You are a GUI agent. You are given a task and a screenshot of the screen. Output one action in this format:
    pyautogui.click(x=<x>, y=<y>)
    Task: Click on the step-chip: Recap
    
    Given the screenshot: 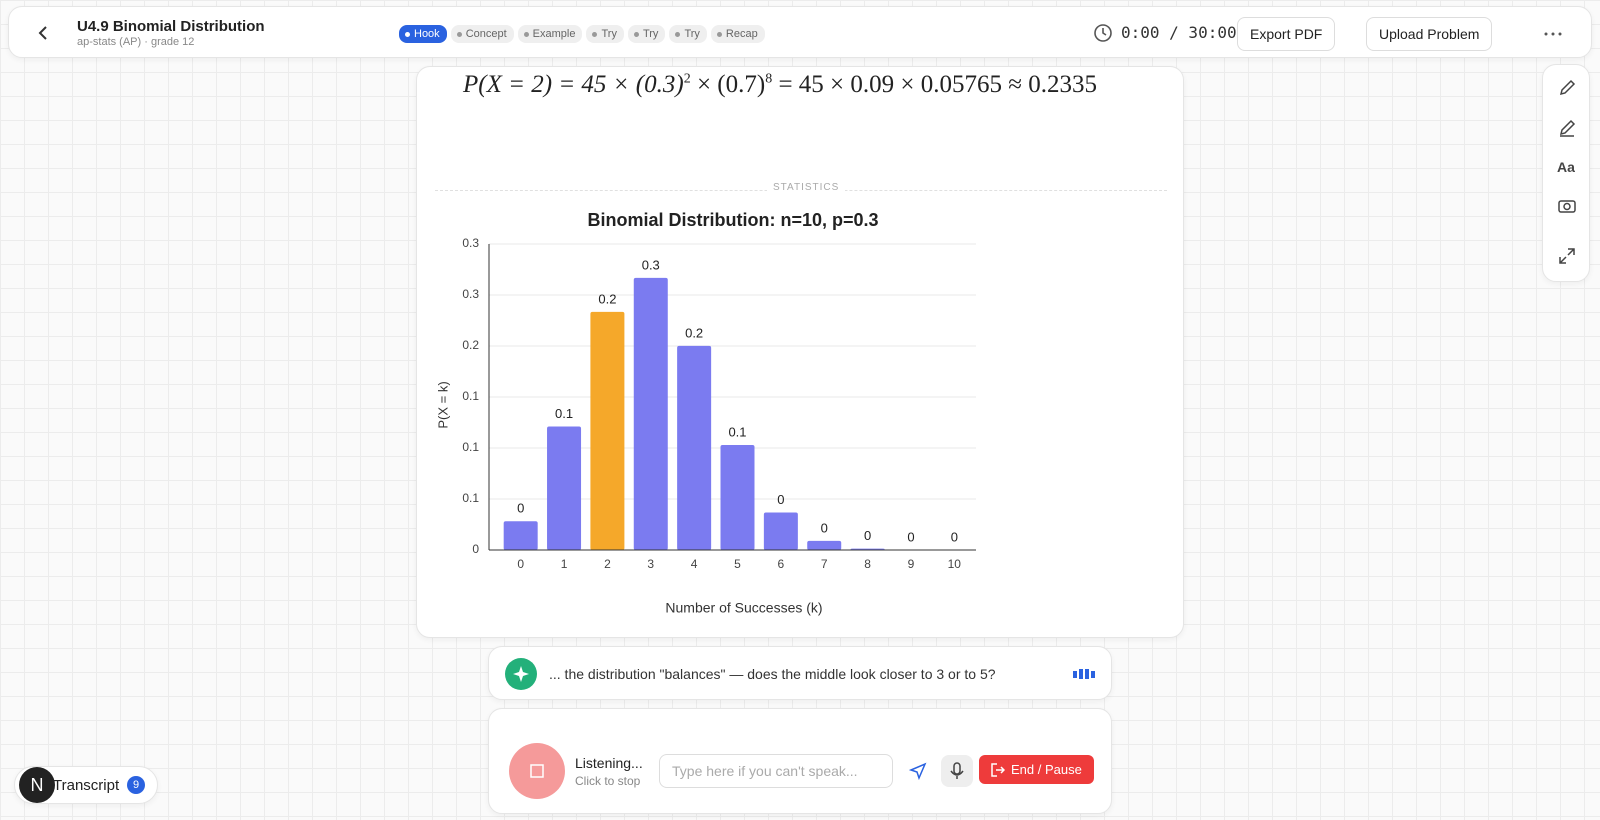 What is the action you would take?
    pyautogui.click(x=737, y=34)
    